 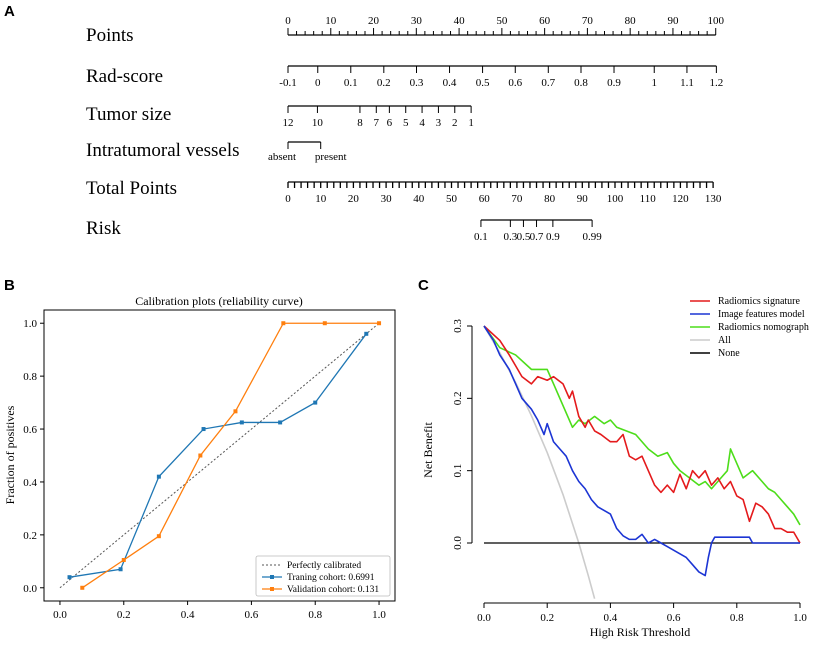 What do you see at coordinates (439, 123) in the screenshot?
I see `nomogram-tick-label: 3` at bounding box center [439, 123].